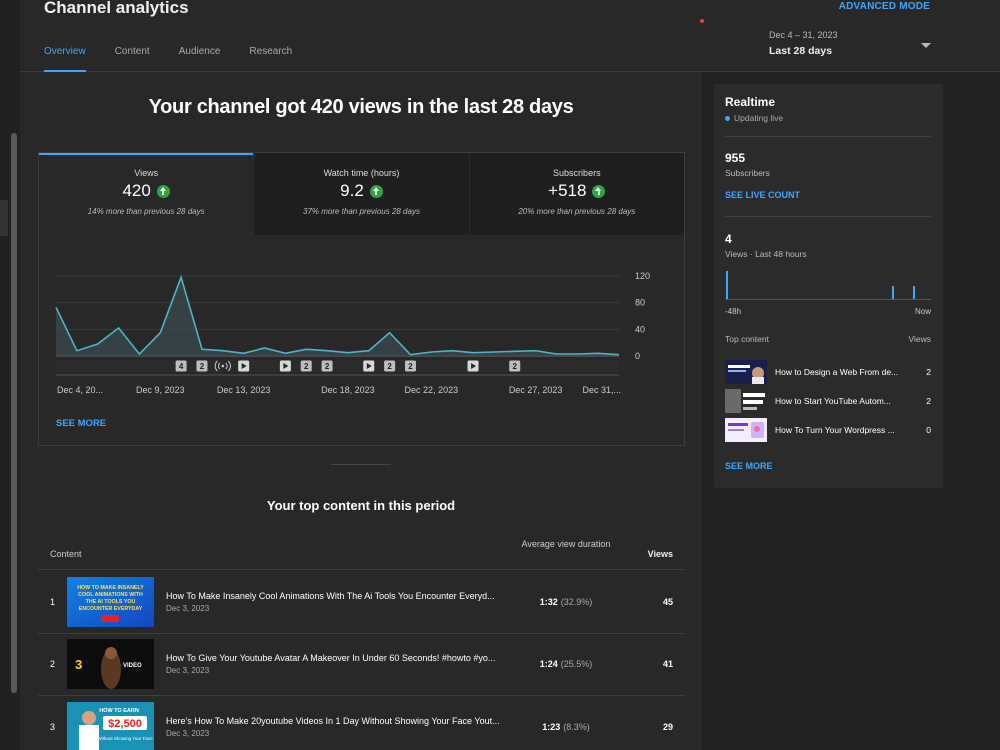 This screenshot has height=750, width=1000. I want to click on x-tick-label: Dec 22, 2023, so click(432, 390).